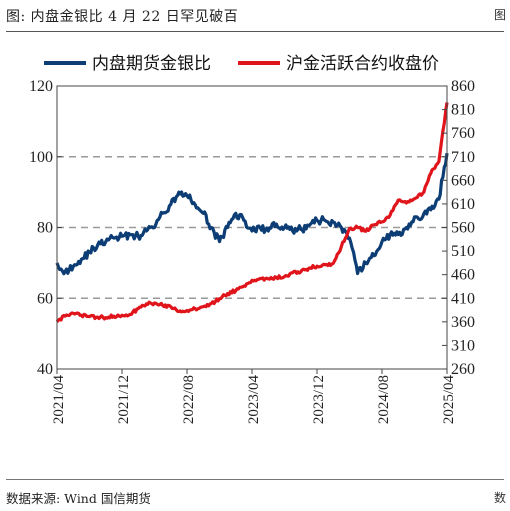  What do you see at coordinates (59, 400) in the screenshot?
I see `x-tick-label: 2021/04` at bounding box center [59, 400].